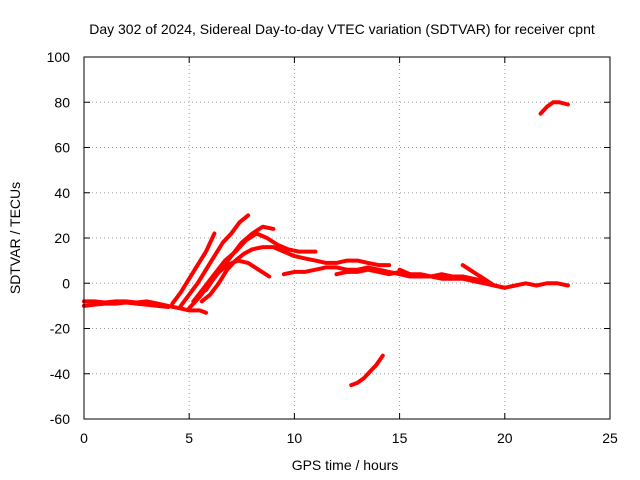 The width and height of the screenshot is (640, 480). Describe the element at coordinates (189, 438) in the screenshot. I see `x-tick-label: 5` at that location.